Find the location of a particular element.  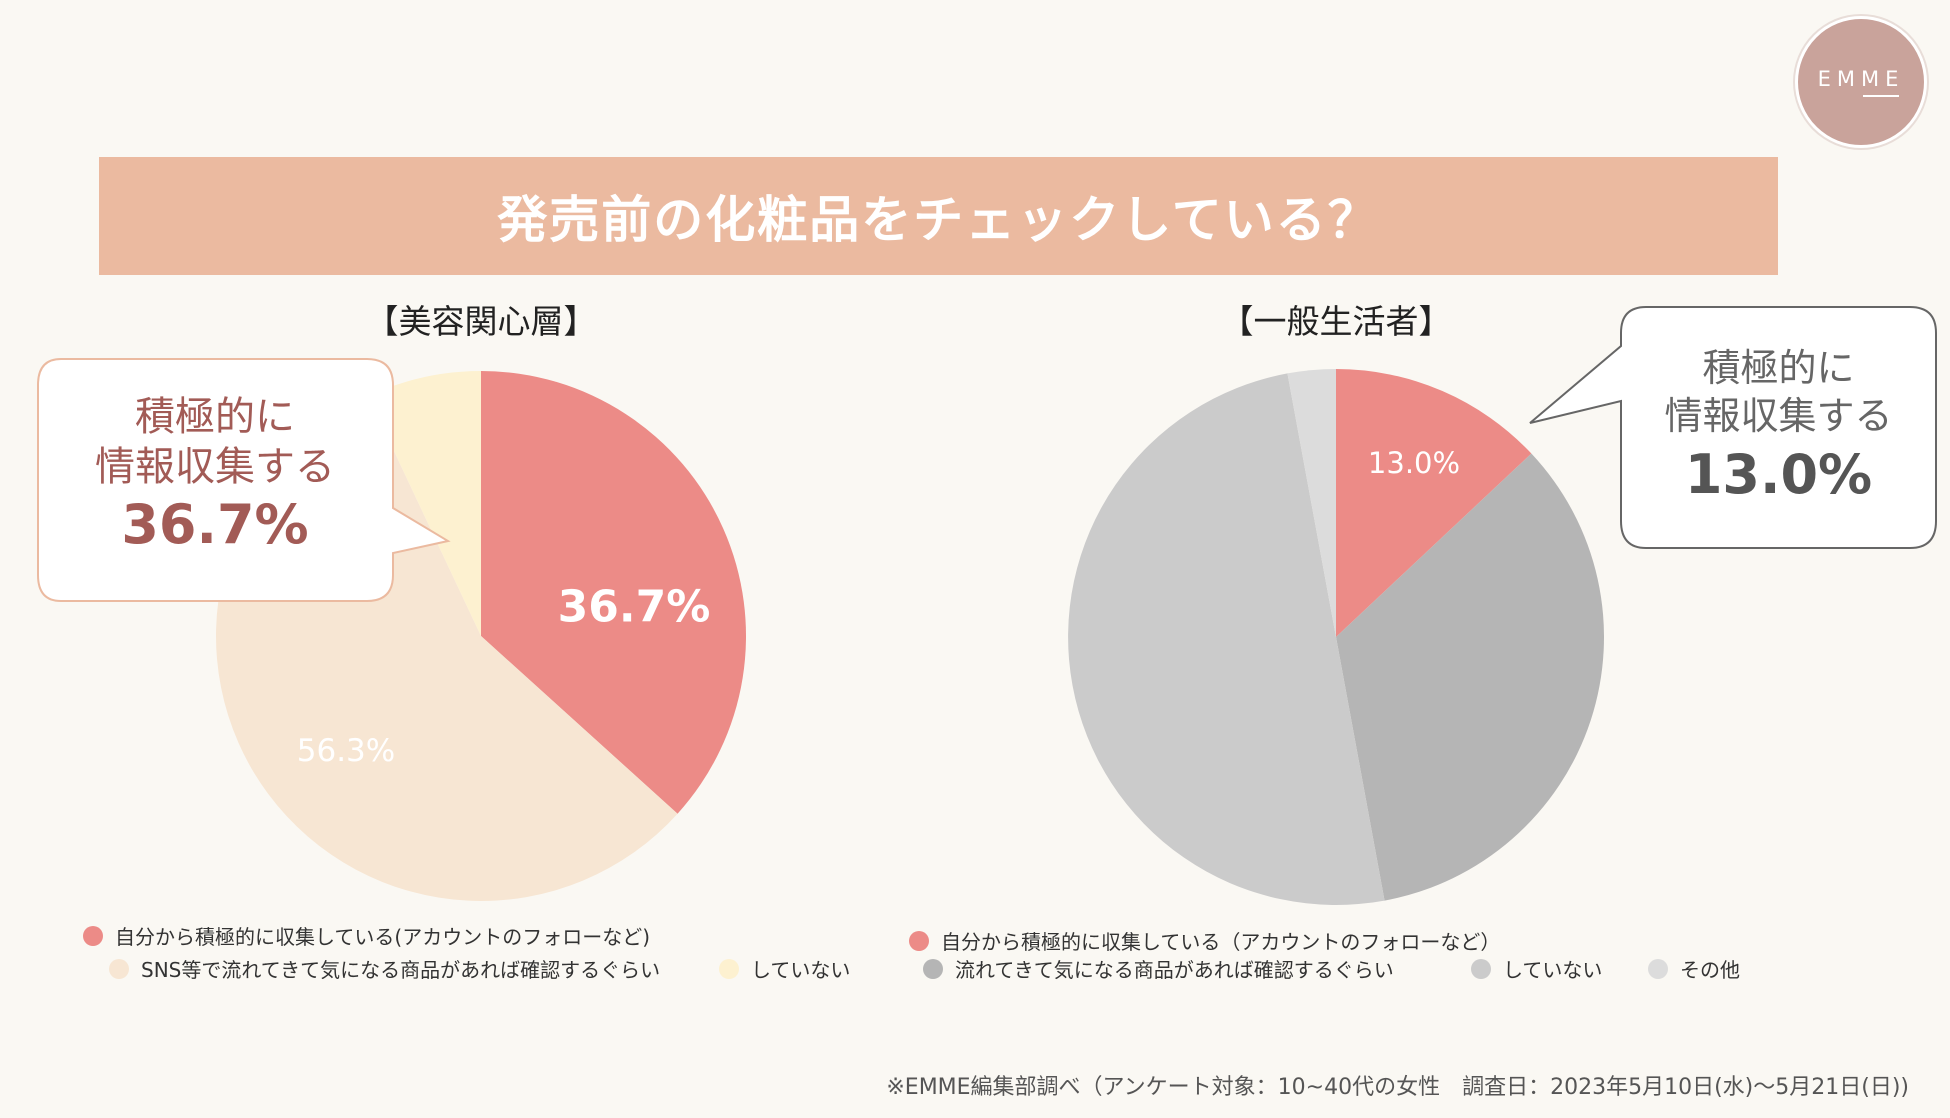

callout-general: 積極的に 情報収集する 13.0% is located at coordinates (1733, 428).